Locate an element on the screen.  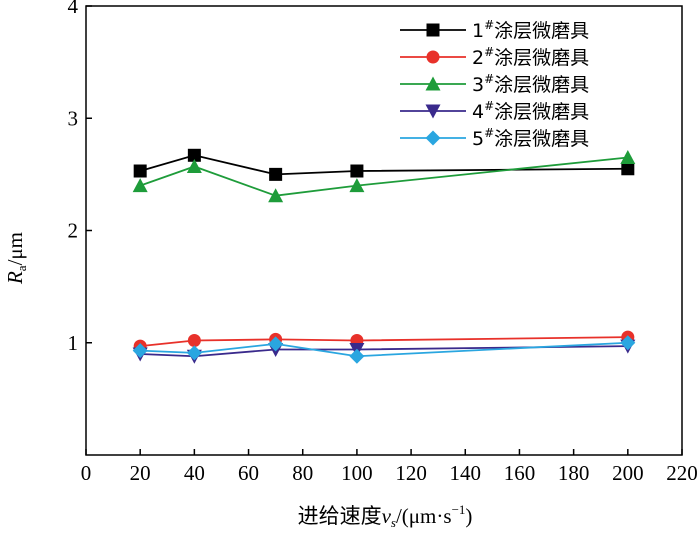
legend-item-1: 1#涂层微磨具 is located at coordinates (494, 30).